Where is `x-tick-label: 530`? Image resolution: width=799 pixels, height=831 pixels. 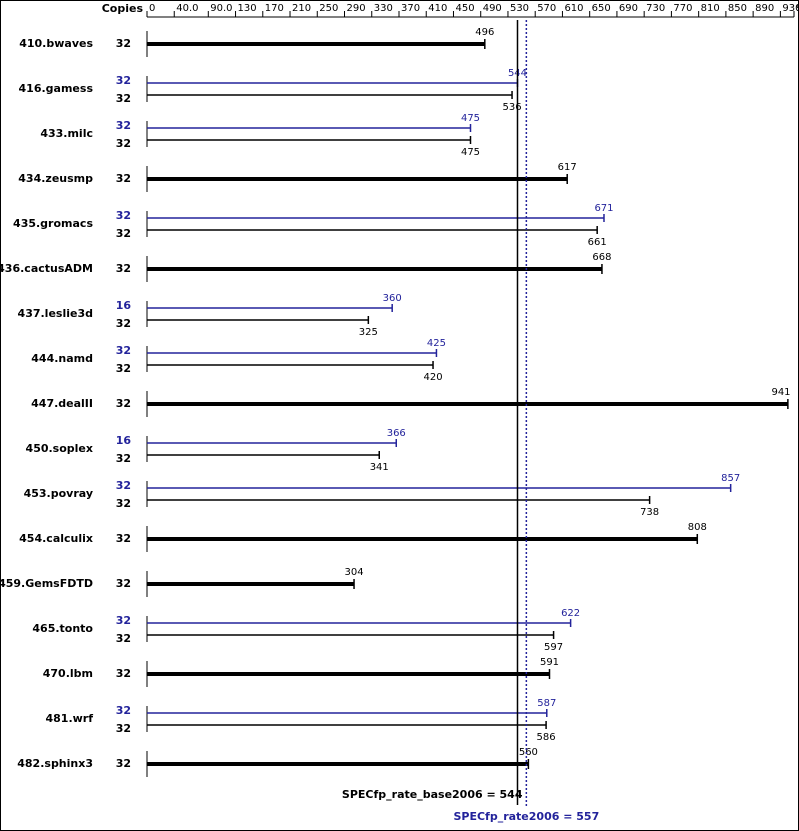 x-tick-label: 530 is located at coordinates (519, 8).